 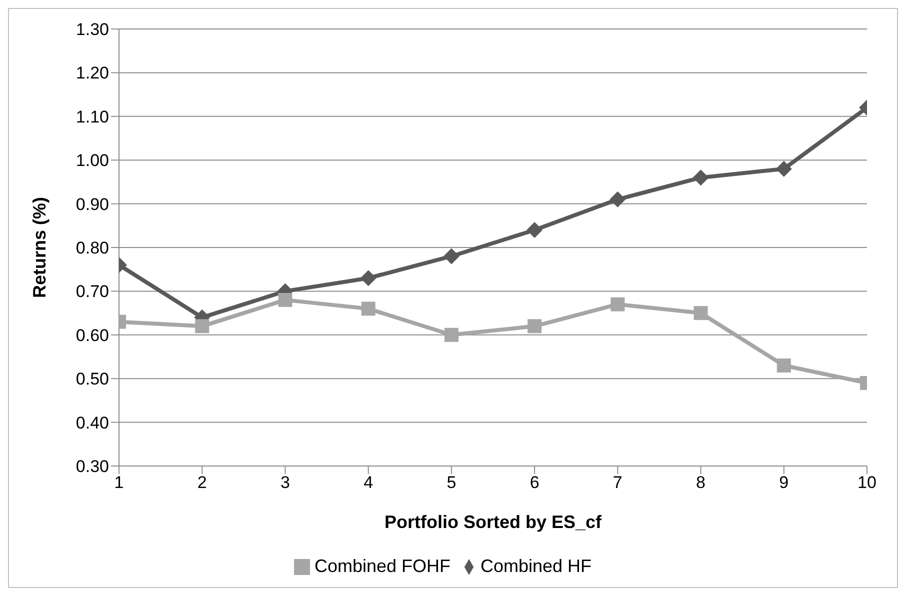 What do you see at coordinates (92, 160) in the screenshot?
I see `y-tick-label: 1.00` at bounding box center [92, 160].